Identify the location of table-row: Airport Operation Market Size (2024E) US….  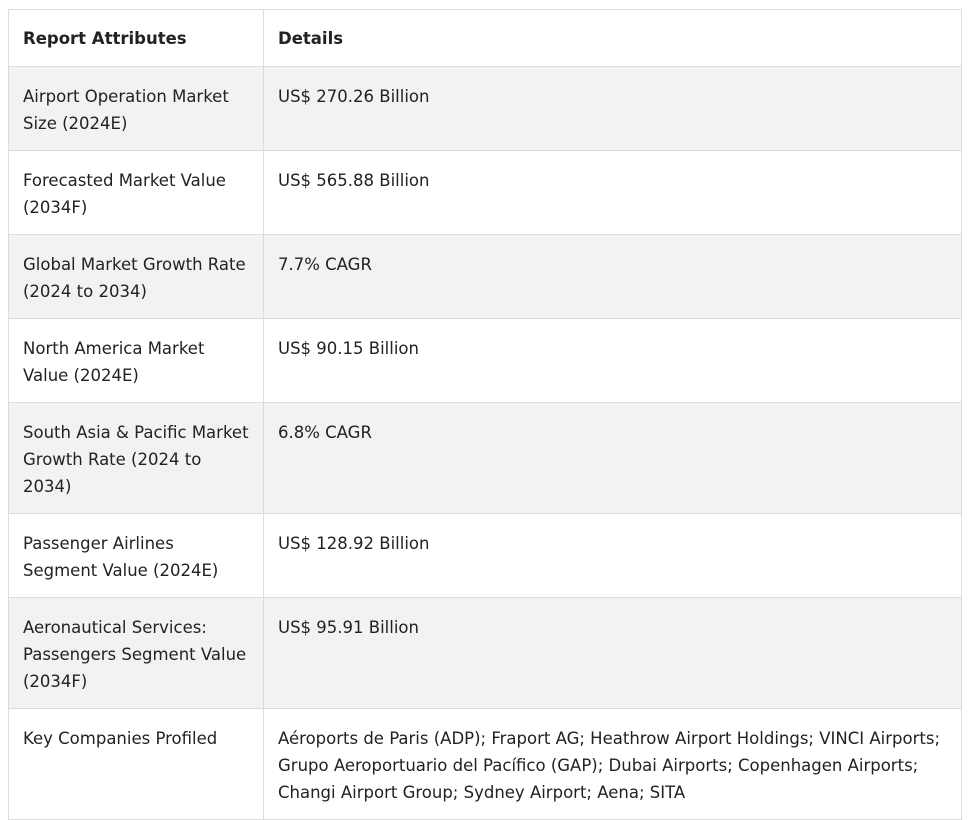
(485, 108).